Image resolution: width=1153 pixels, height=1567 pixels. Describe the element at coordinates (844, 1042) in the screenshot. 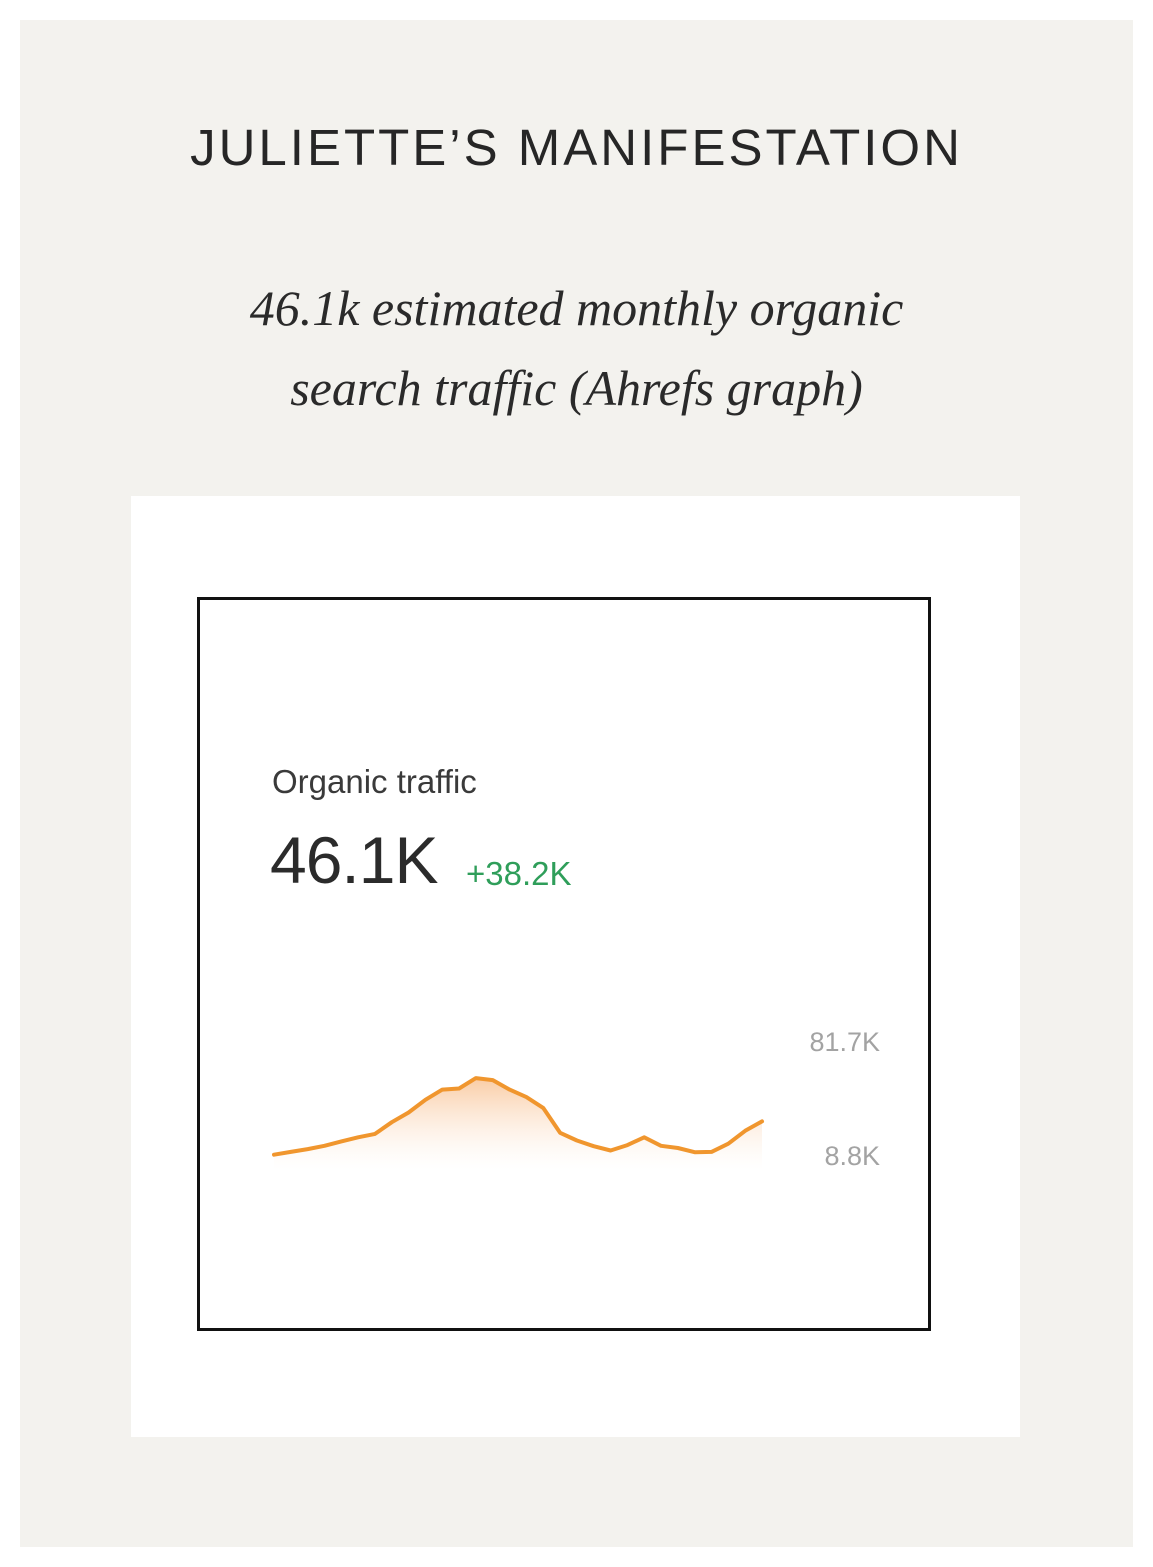

I see `y-tick-max: 81.7K` at that location.